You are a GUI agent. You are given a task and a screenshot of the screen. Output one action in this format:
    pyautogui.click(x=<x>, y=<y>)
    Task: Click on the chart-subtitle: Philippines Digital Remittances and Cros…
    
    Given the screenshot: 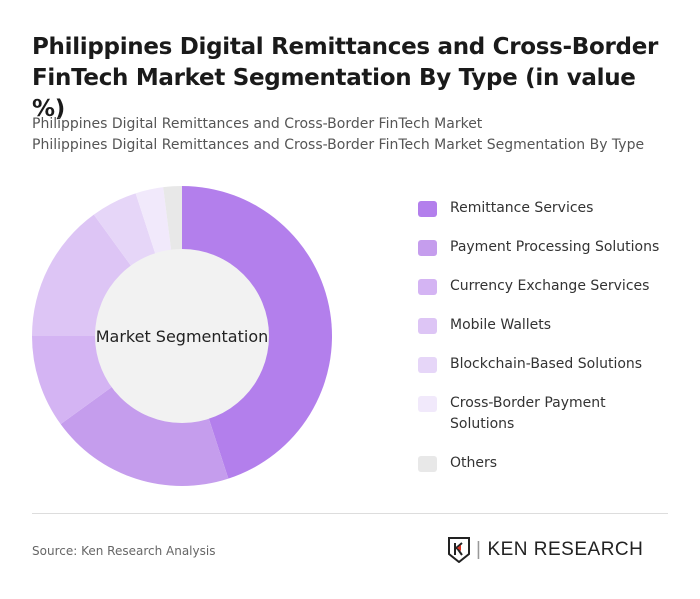 What is the action you would take?
    pyautogui.click(x=338, y=135)
    